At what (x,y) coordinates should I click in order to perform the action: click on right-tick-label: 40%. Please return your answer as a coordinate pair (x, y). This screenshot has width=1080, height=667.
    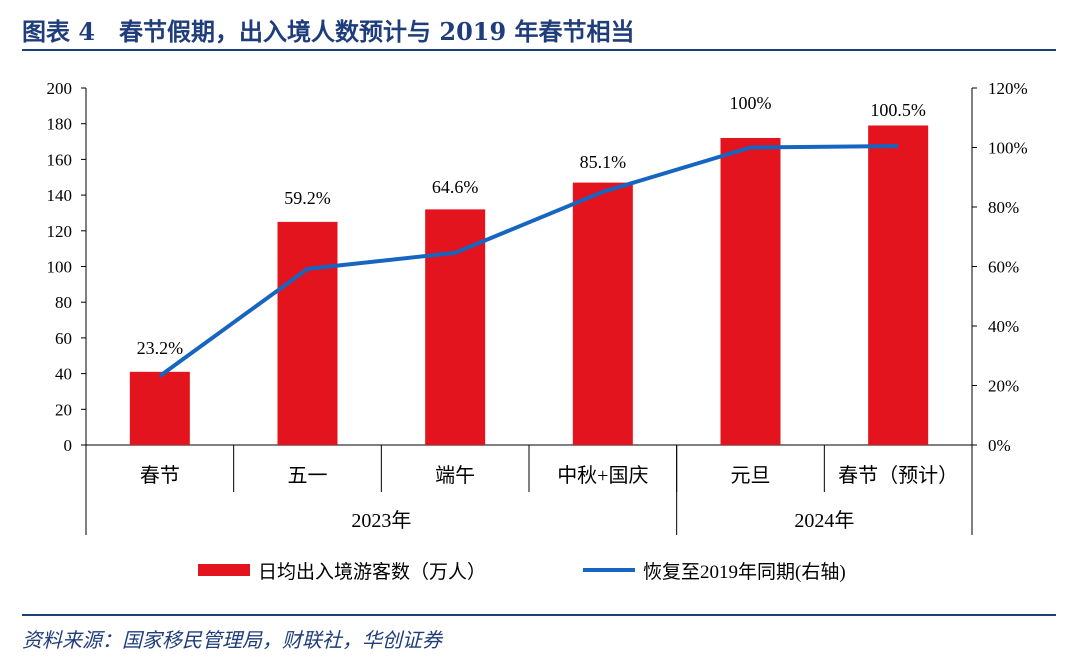
    Looking at the image, I should click on (1003, 326).